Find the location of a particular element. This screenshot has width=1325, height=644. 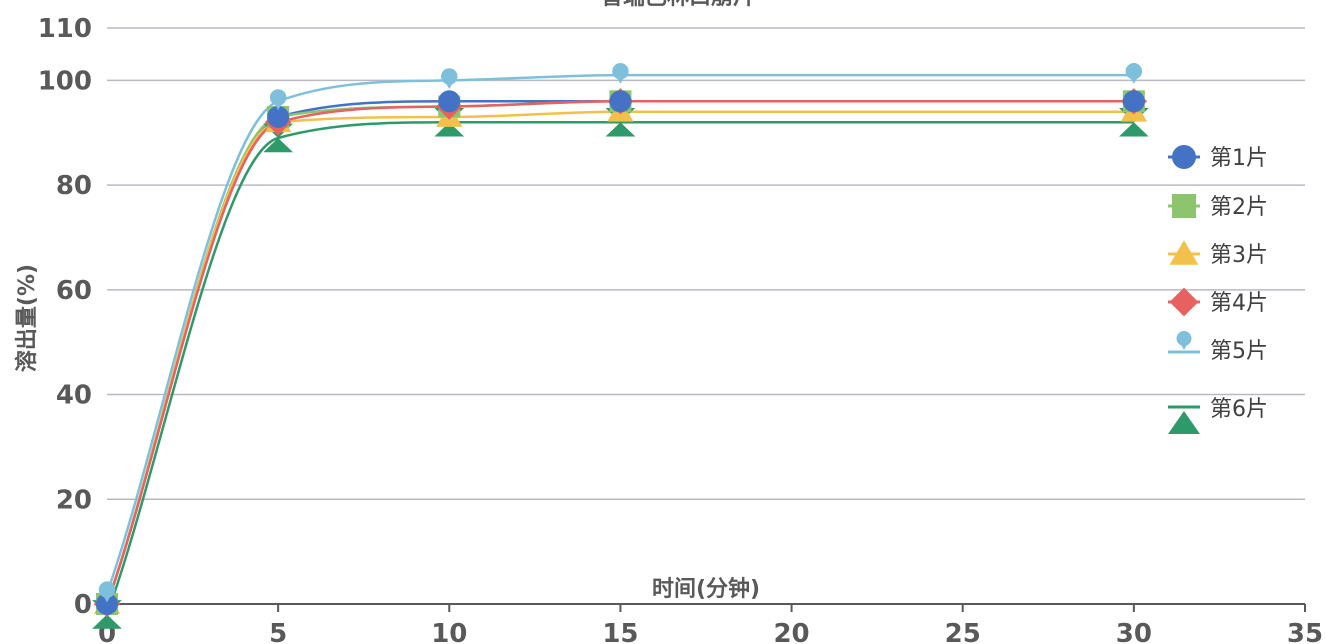

y-tick-label: 60 is located at coordinates (74, 291).